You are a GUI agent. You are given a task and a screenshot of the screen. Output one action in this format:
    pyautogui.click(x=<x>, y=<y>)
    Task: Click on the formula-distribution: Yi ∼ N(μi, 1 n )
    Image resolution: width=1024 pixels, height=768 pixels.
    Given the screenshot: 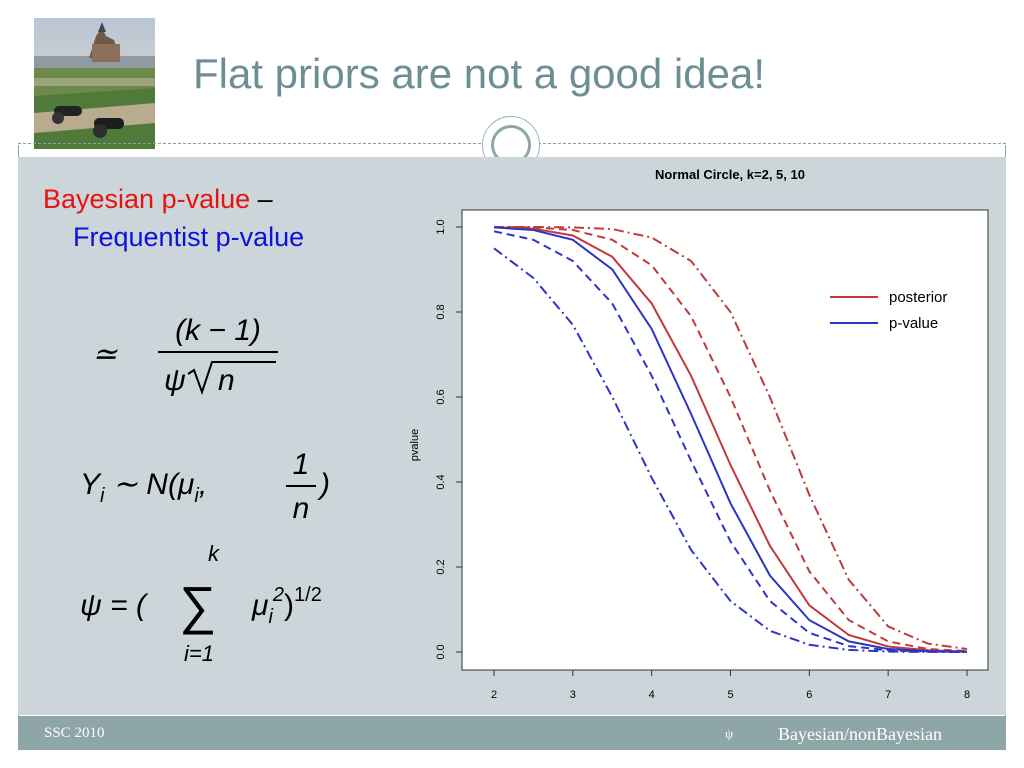 What is the action you would take?
    pyautogui.click(x=205, y=486)
    